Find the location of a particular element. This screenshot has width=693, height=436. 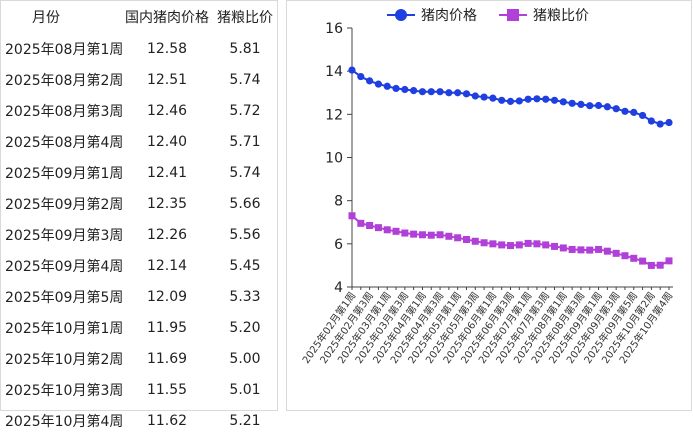

header-month: 月份 is located at coordinates (46, 18).